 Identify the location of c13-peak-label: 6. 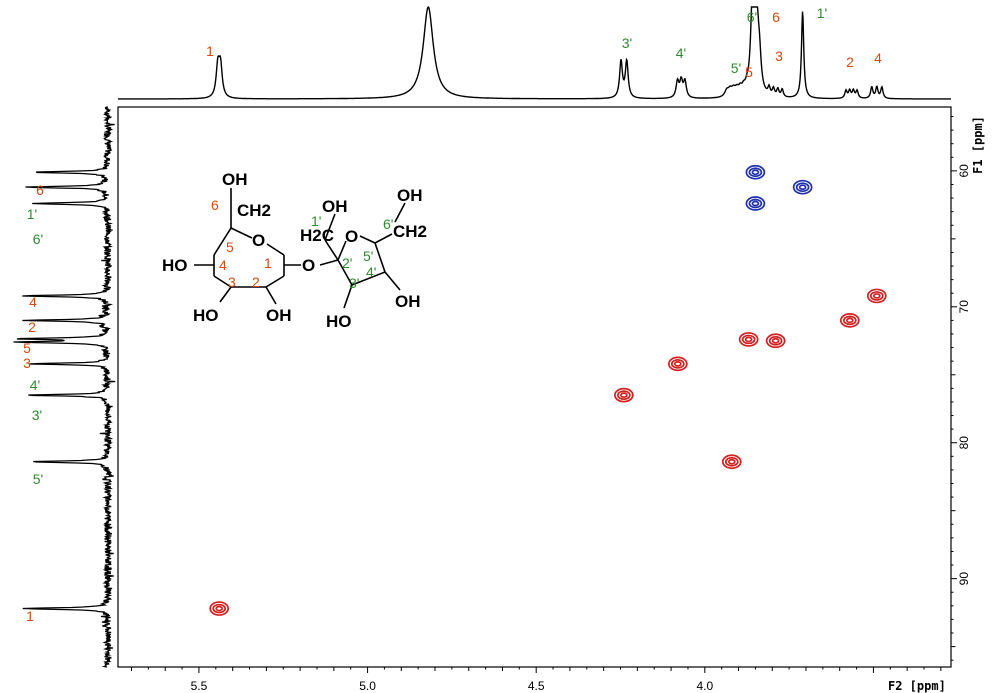
(40, 190).